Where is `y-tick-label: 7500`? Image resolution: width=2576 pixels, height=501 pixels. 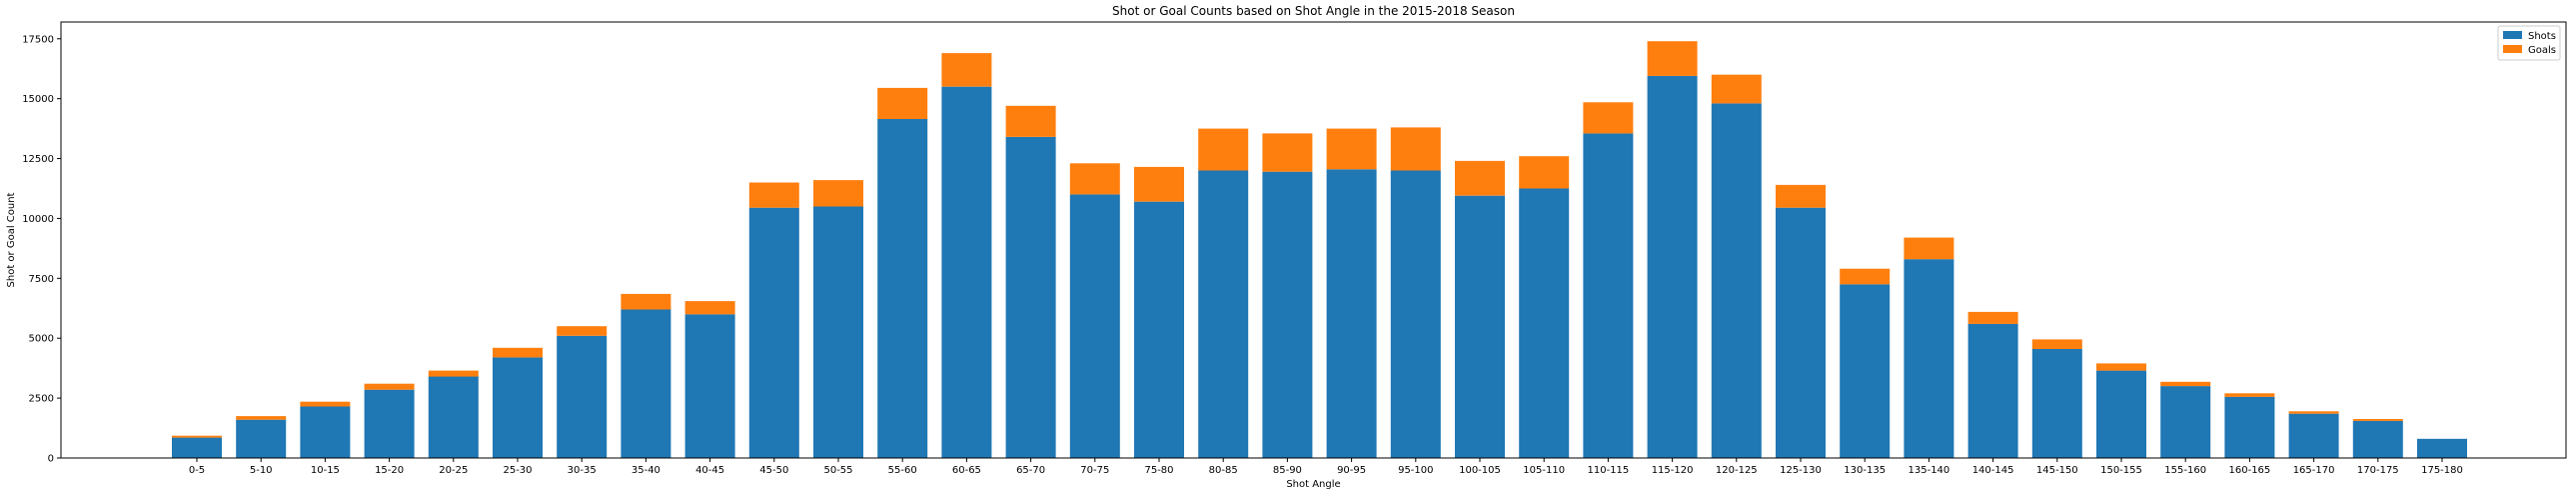 y-tick-label: 7500 is located at coordinates (41, 279).